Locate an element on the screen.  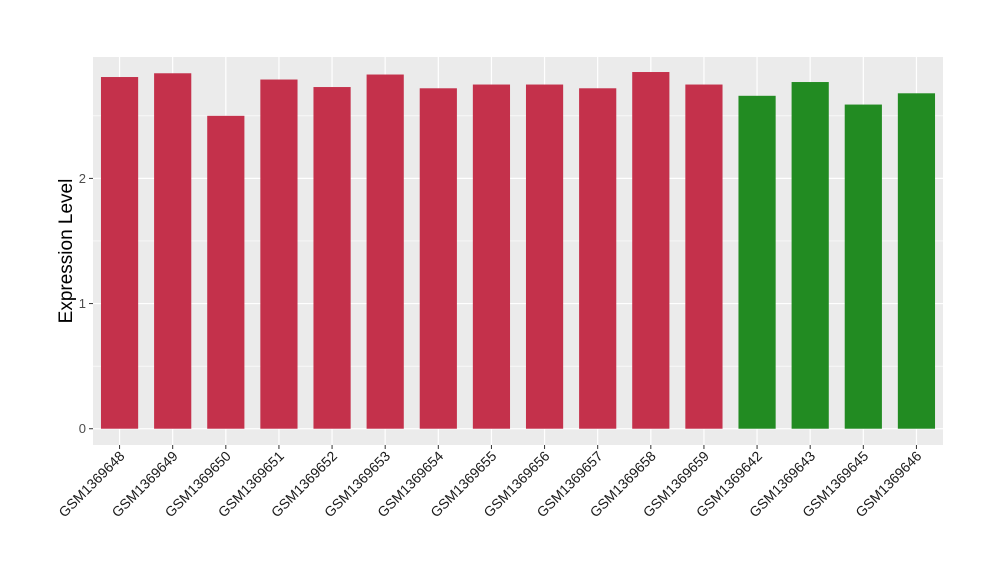
bar-gsm1369653 is located at coordinates (385, 251).